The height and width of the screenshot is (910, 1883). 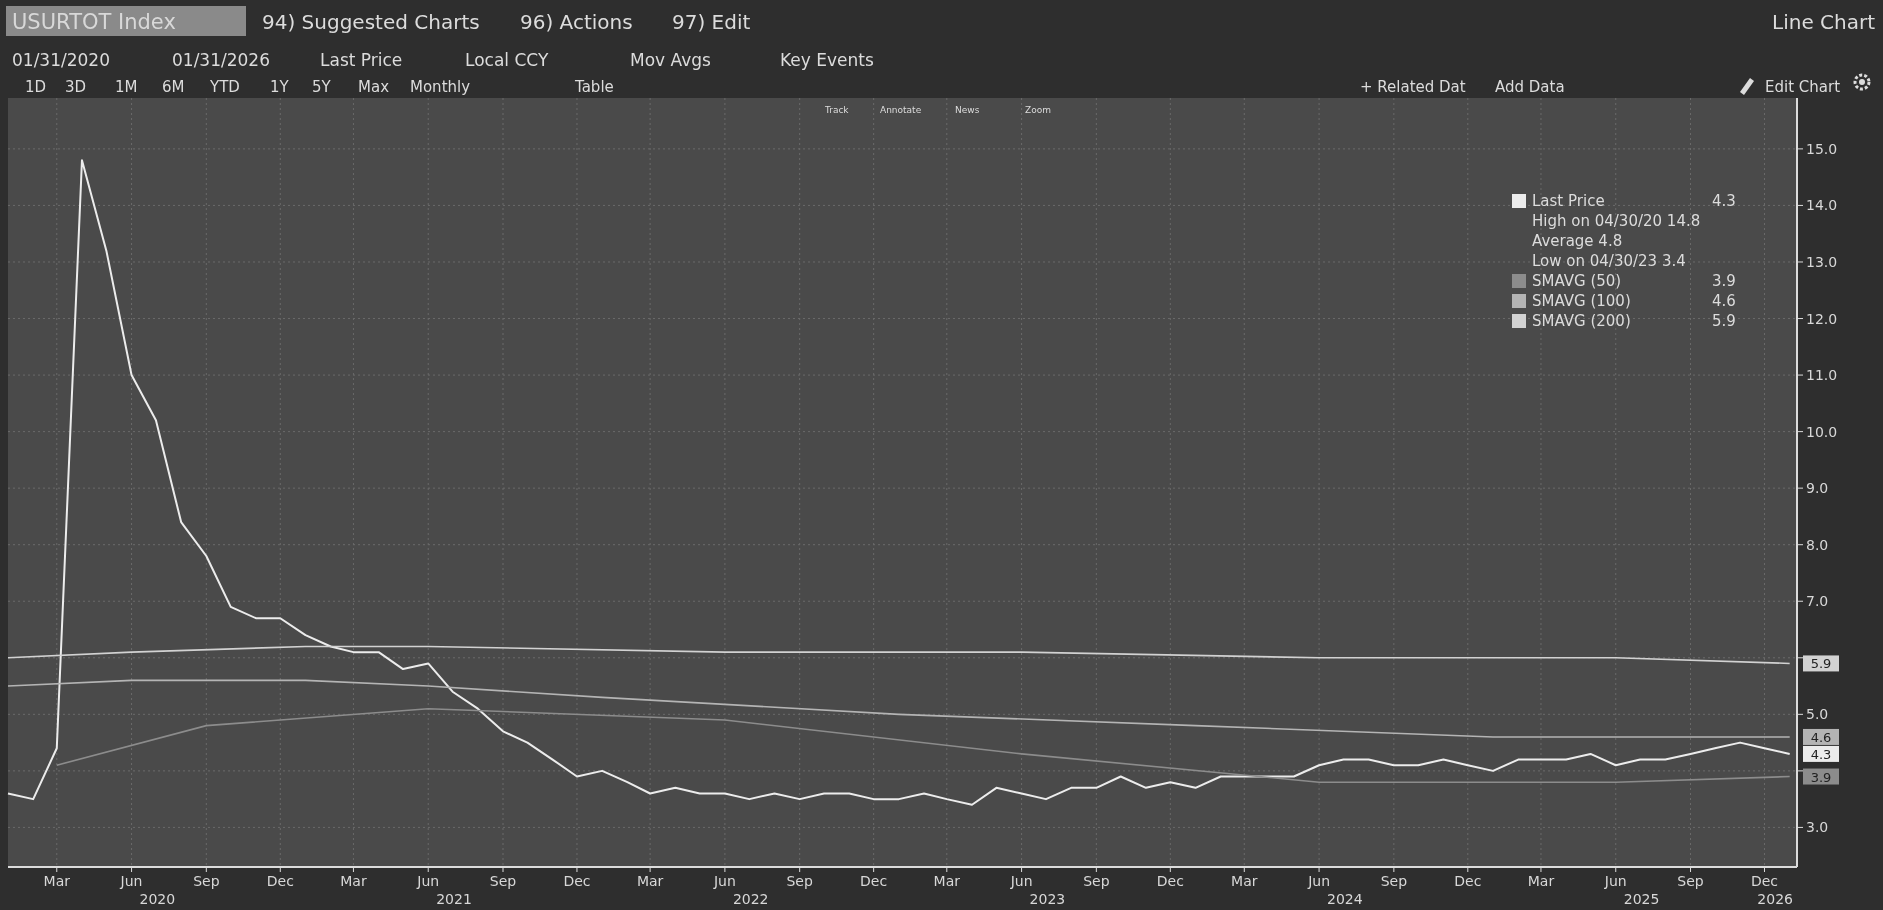 What do you see at coordinates (1577, 281) in the screenshot?
I see `legend-label: SMAVG (50)` at bounding box center [1577, 281].